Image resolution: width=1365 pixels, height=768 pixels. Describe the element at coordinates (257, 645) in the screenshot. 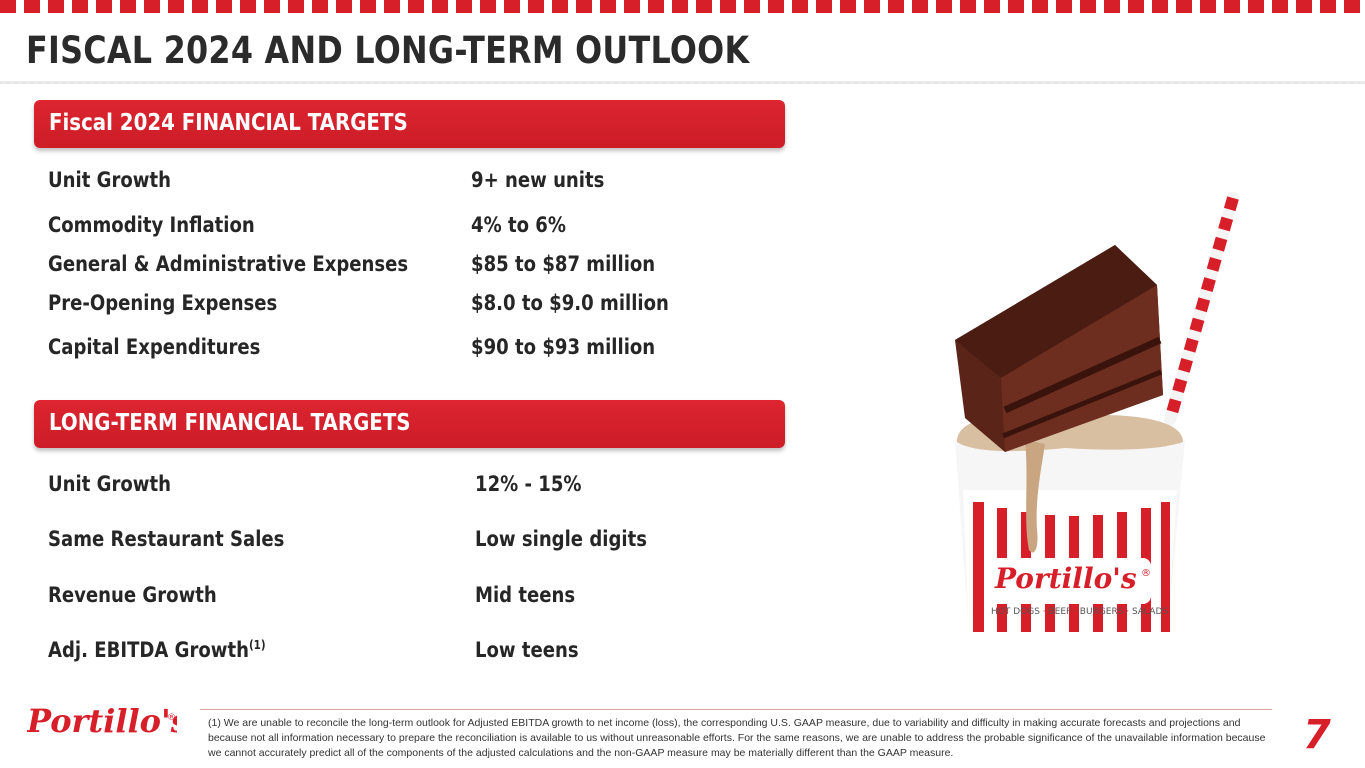

I see `footnote-marker: (1)` at that location.